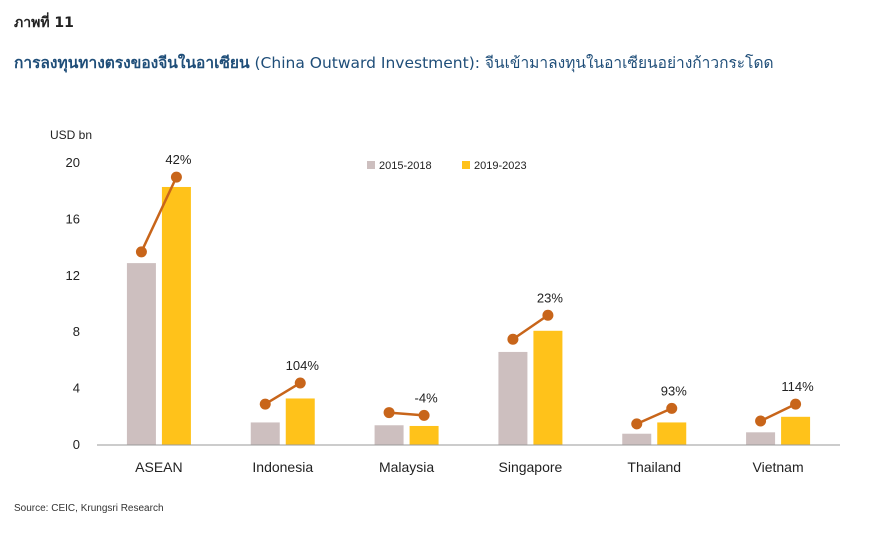 This screenshot has width=870, height=533. I want to click on legend-label-2015-2018: 2015-2018, so click(405, 166).